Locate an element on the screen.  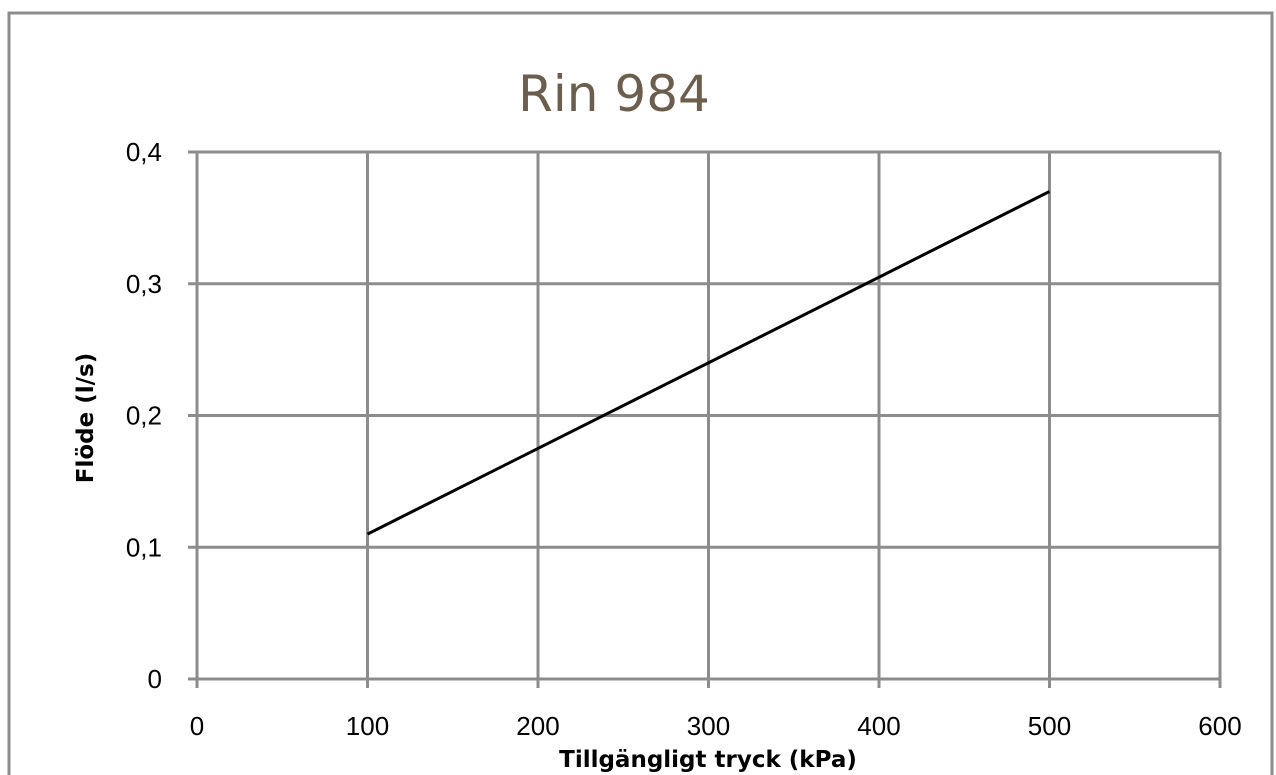
x-tick-label-300: 300 is located at coordinates (708, 726).